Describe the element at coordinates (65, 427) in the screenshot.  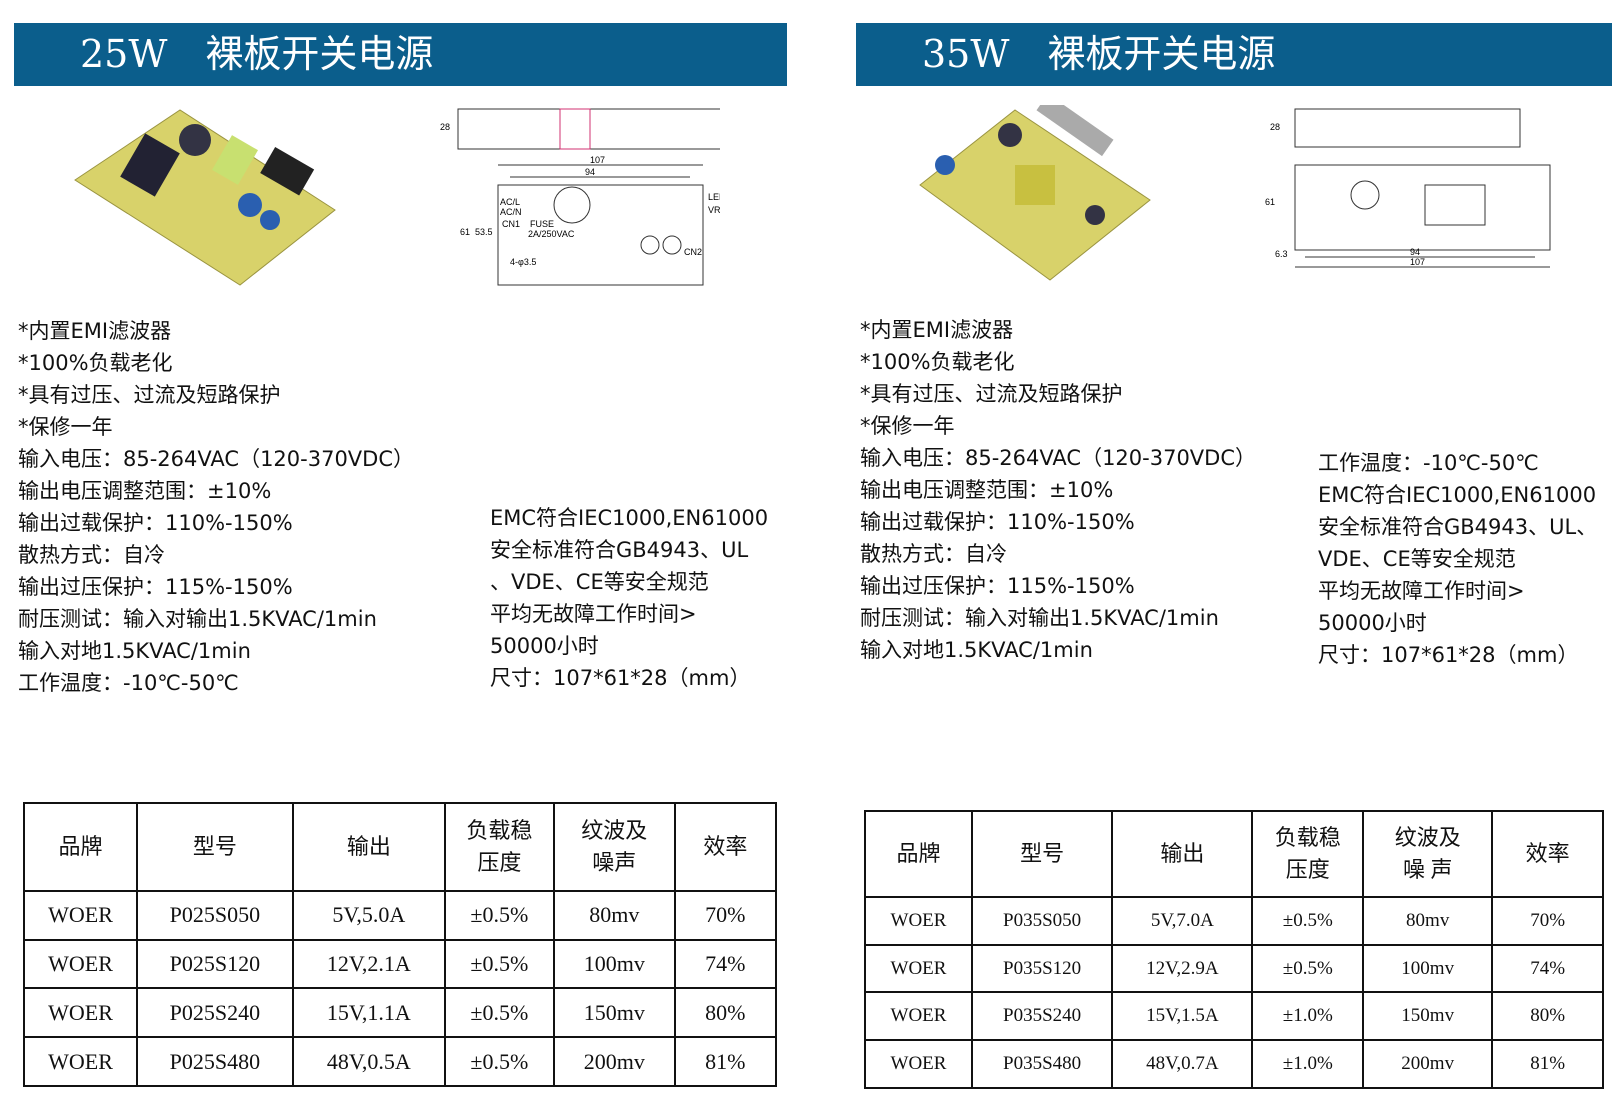
I see `spec-line: *保修一年` at that location.